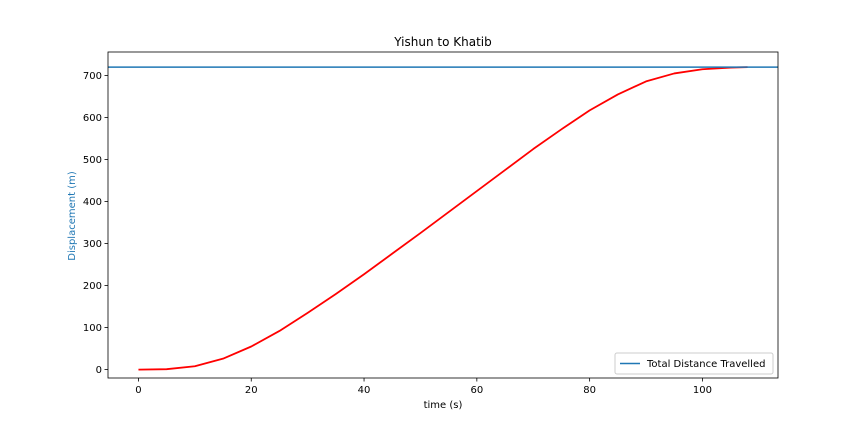 The height and width of the screenshot is (432, 864). I want to click on y-tick-label: 200, so click(92, 286).